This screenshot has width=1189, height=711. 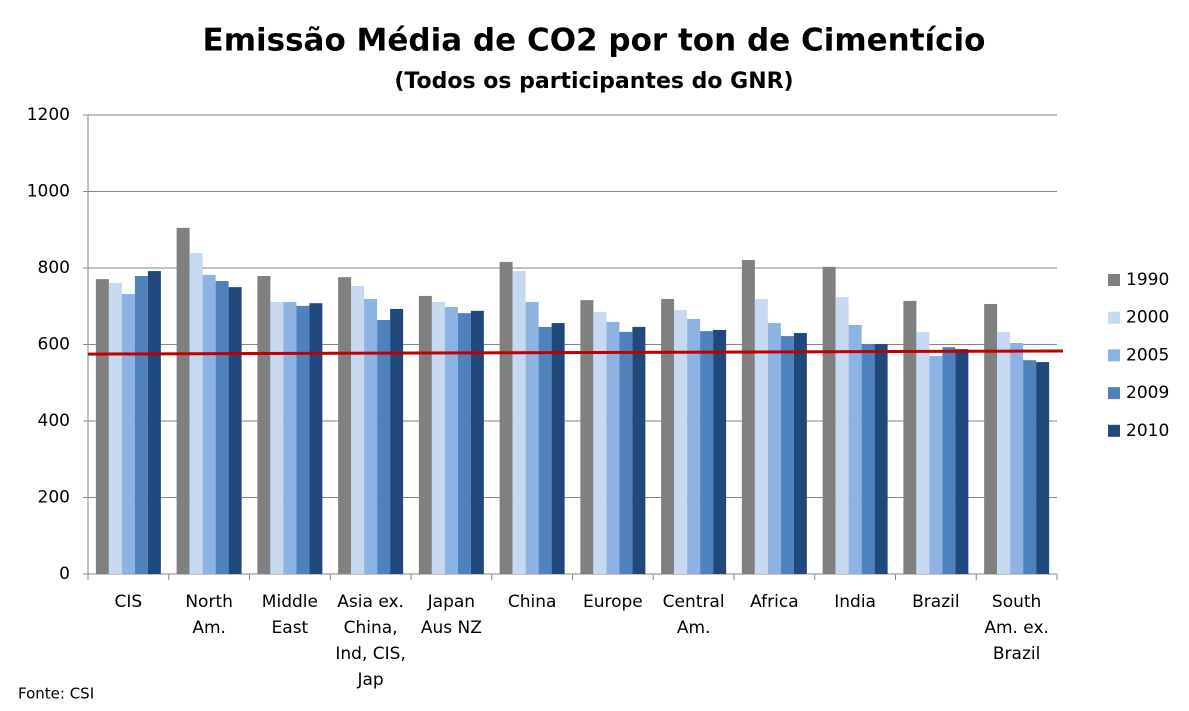 What do you see at coordinates (451, 602) in the screenshot?
I see `x-tick-label: Japan` at bounding box center [451, 602].